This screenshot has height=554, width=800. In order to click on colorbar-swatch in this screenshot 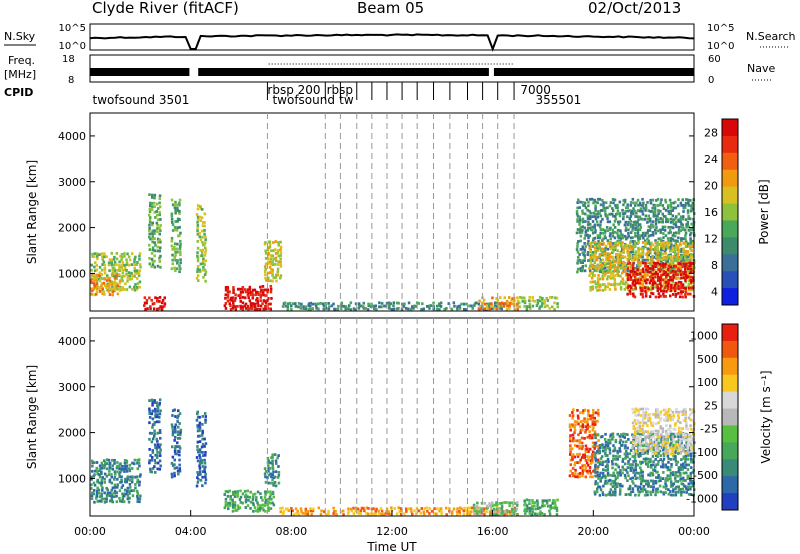, I will do `click(730, 297)`.